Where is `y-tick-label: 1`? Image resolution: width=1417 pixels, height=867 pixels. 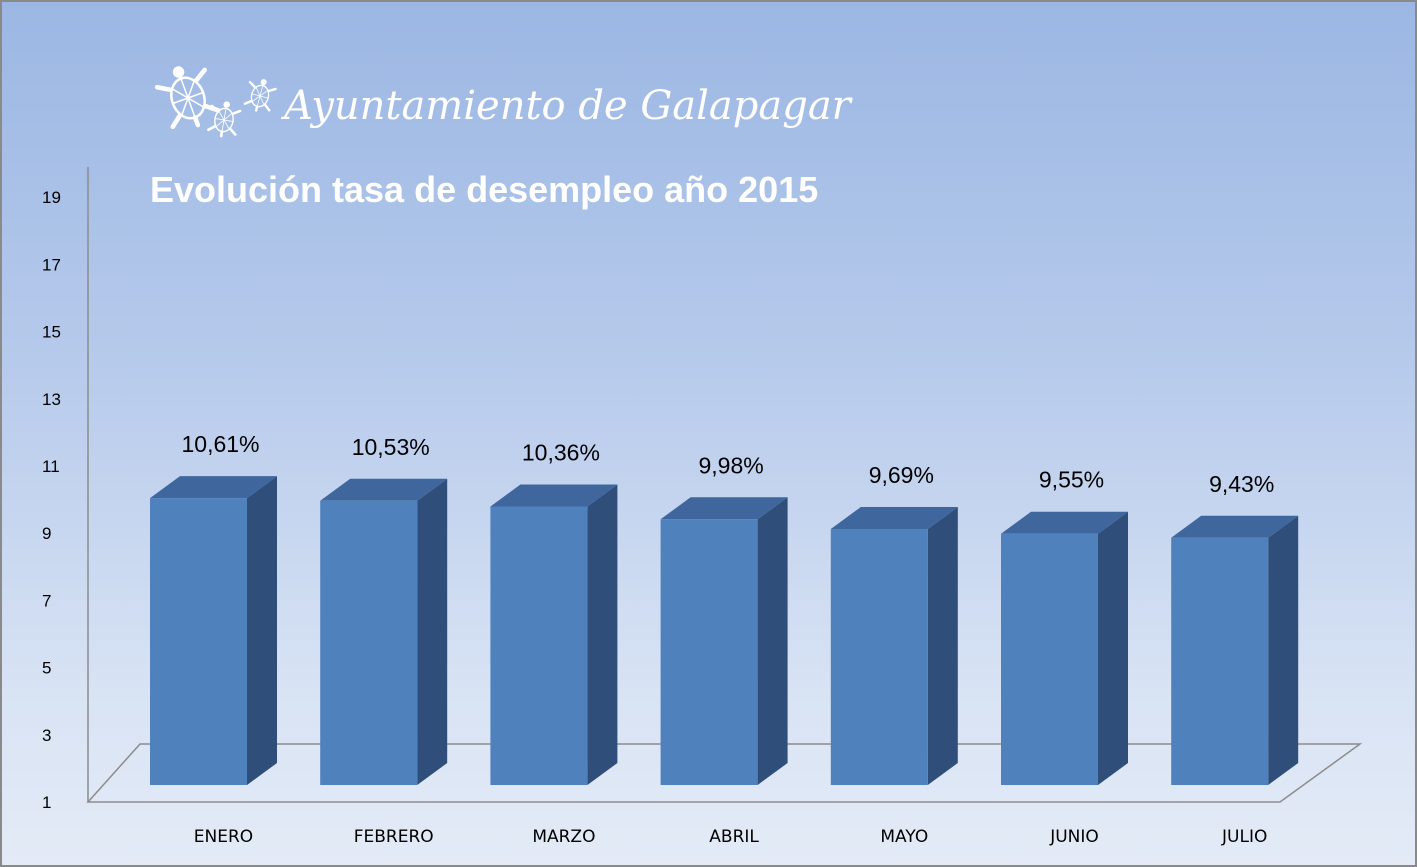
y-tick-label: 1 is located at coordinates (46, 802).